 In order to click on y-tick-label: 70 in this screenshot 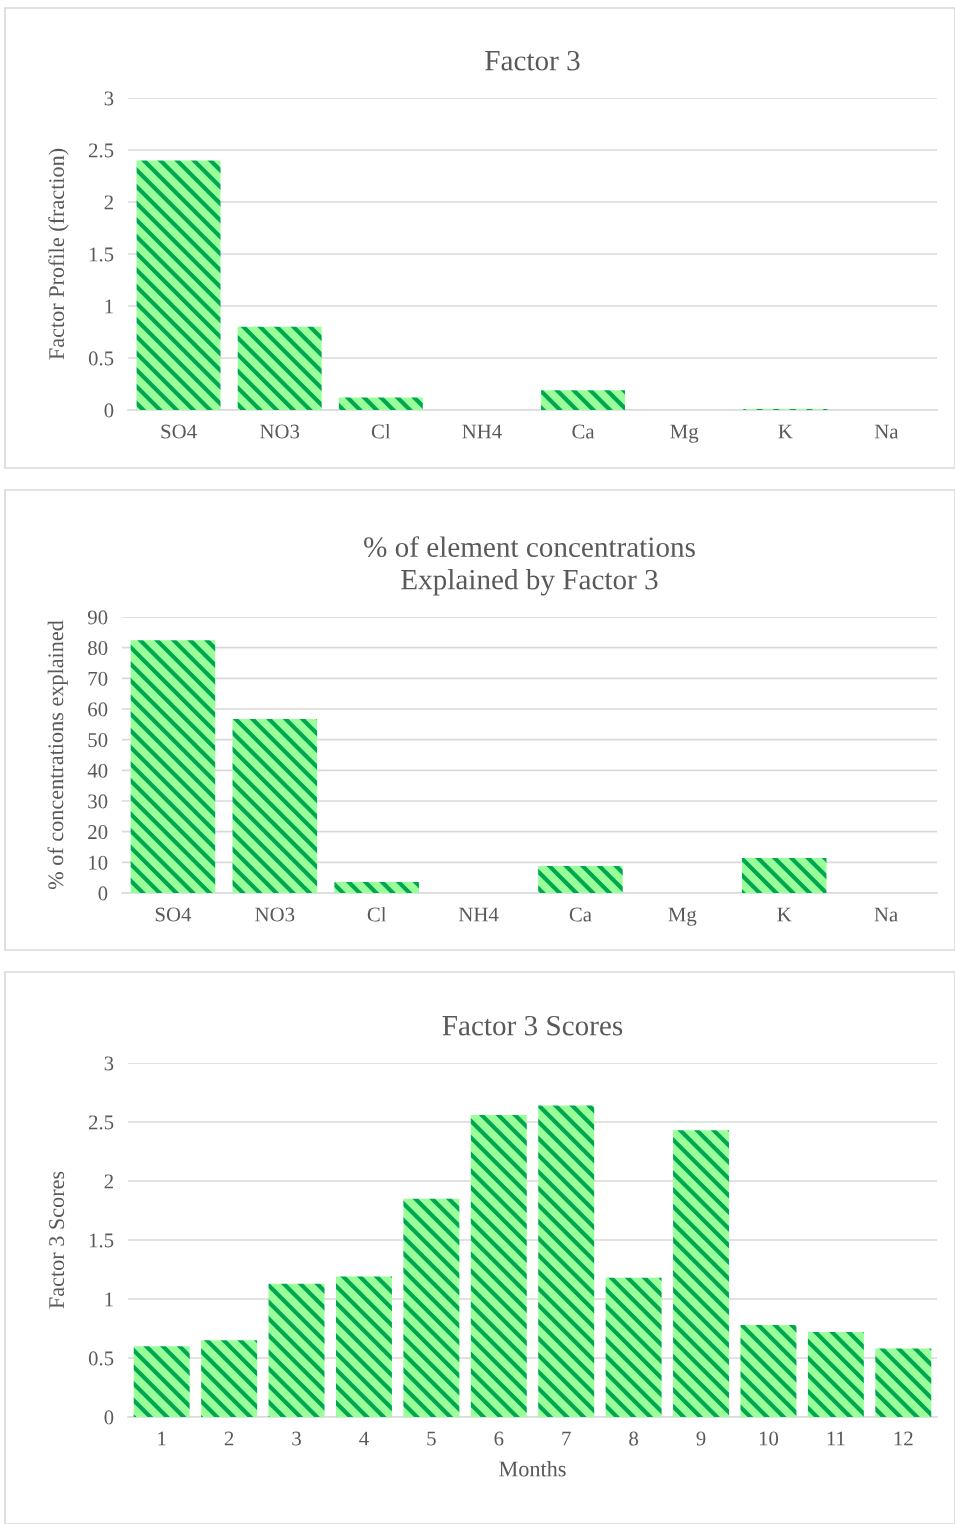, I will do `click(98, 678)`.